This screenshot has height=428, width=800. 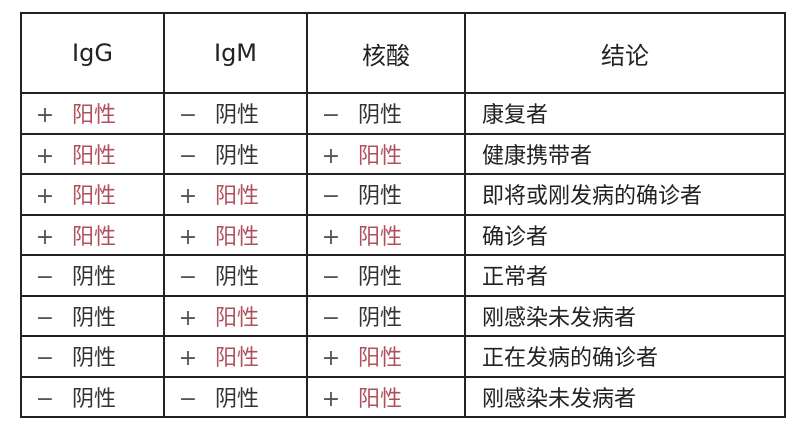 I want to click on table-row: − 阴性 − 阴性 − 阴性 正常者, so click(x=403, y=275).